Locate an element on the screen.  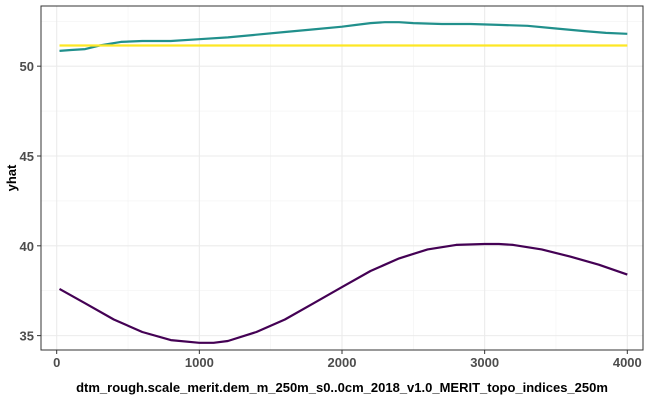
x-tick-label: 1000 is located at coordinates (199, 362).